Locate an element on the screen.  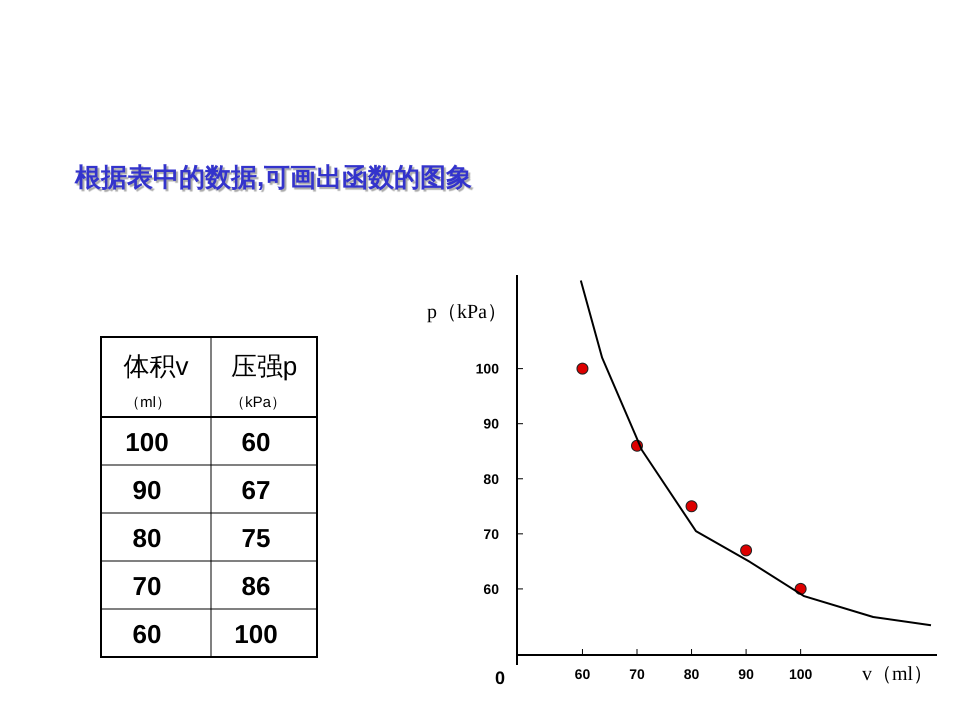
x-tick-label: 90 is located at coordinates (746, 674).